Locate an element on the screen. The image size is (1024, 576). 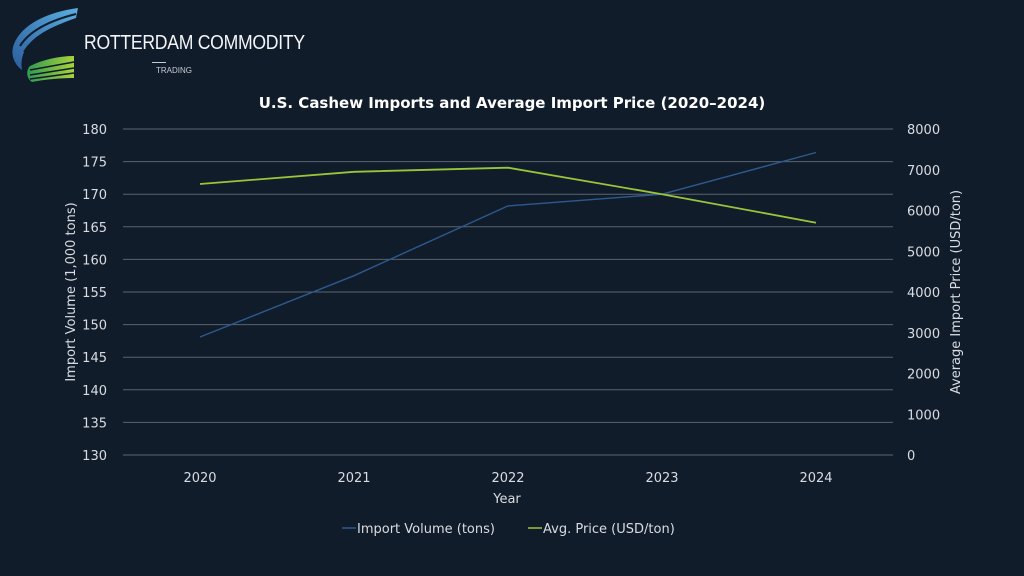
y-tick-label: 165 is located at coordinates (94, 228).